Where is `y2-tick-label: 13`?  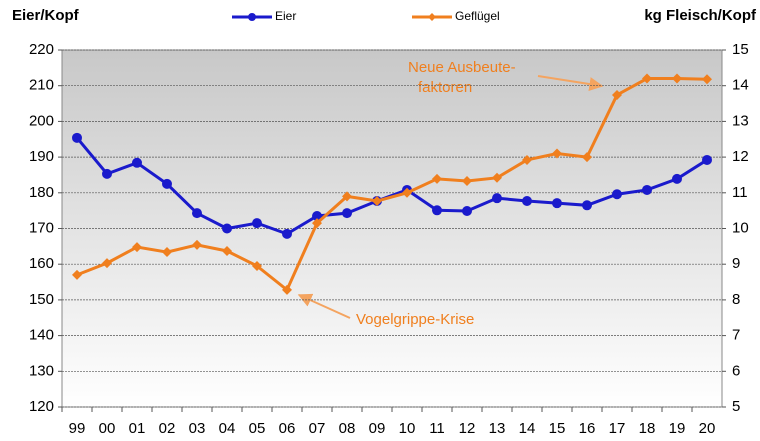
y2-tick-label: 13 is located at coordinates (740, 120).